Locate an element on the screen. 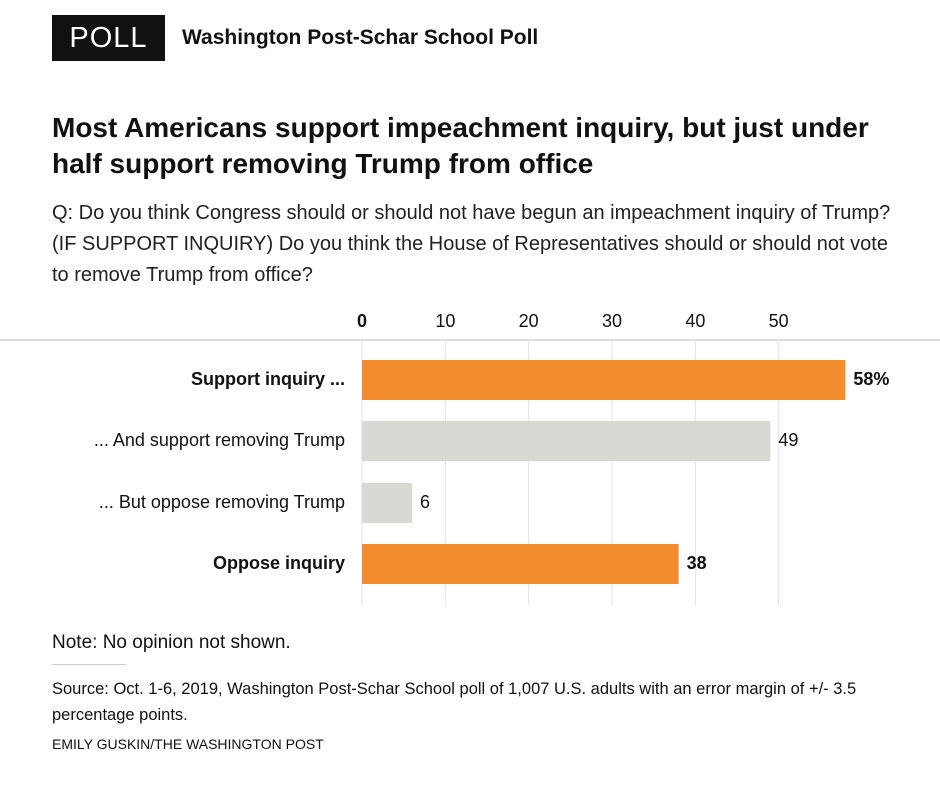 This screenshot has width=940, height=788. category-label: ... But oppose removing Trump is located at coordinates (222, 502).